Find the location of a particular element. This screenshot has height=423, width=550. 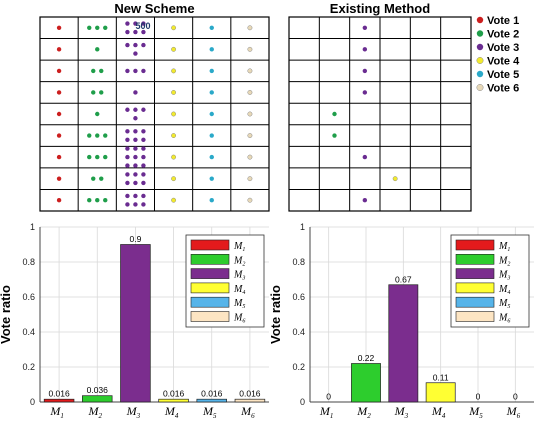

x-tick-label: M2 is located at coordinates (363, 412).